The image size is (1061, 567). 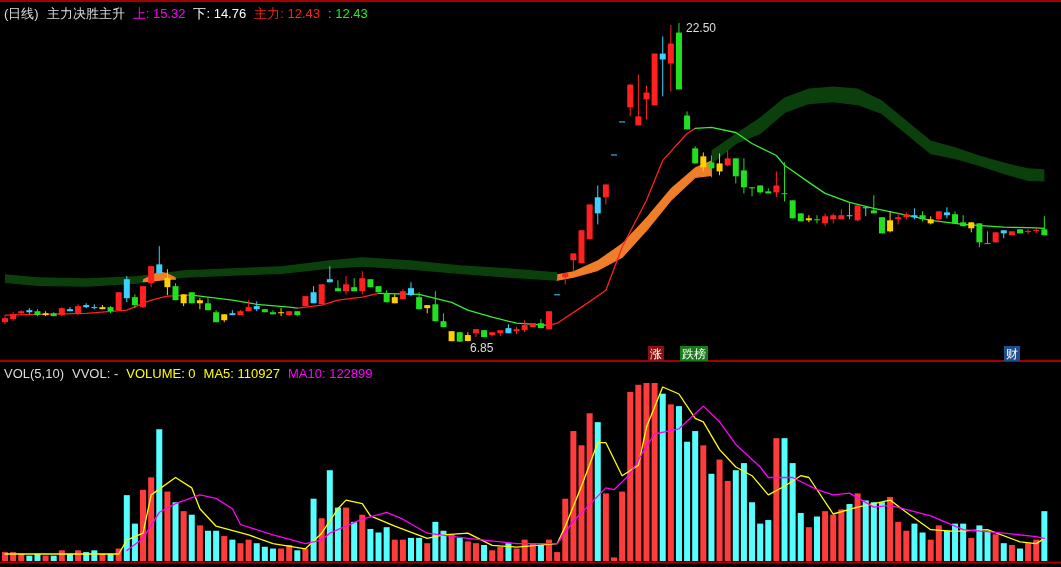 What do you see at coordinates (330, 373) in the screenshot?
I see `text: MA10: 122899` at bounding box center [330, 373].